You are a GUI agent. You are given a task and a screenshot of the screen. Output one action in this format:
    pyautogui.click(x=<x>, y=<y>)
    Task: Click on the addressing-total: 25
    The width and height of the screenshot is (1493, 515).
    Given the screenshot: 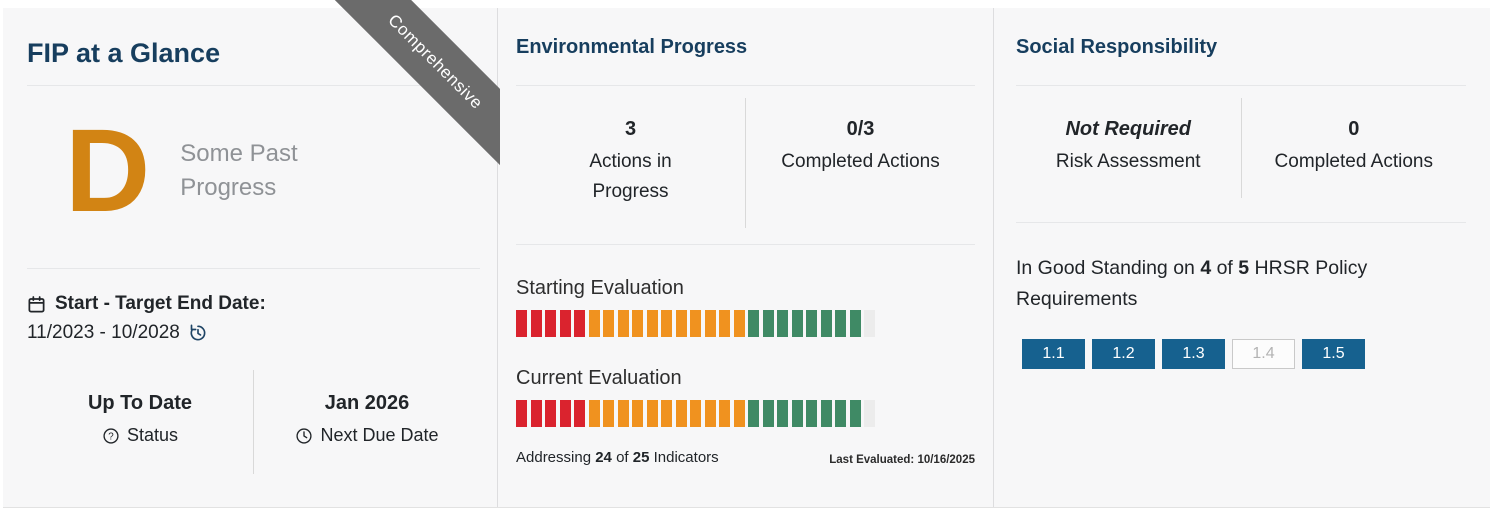 What is the action you would take?
    pyautogui.click(x=641, y=457)
    